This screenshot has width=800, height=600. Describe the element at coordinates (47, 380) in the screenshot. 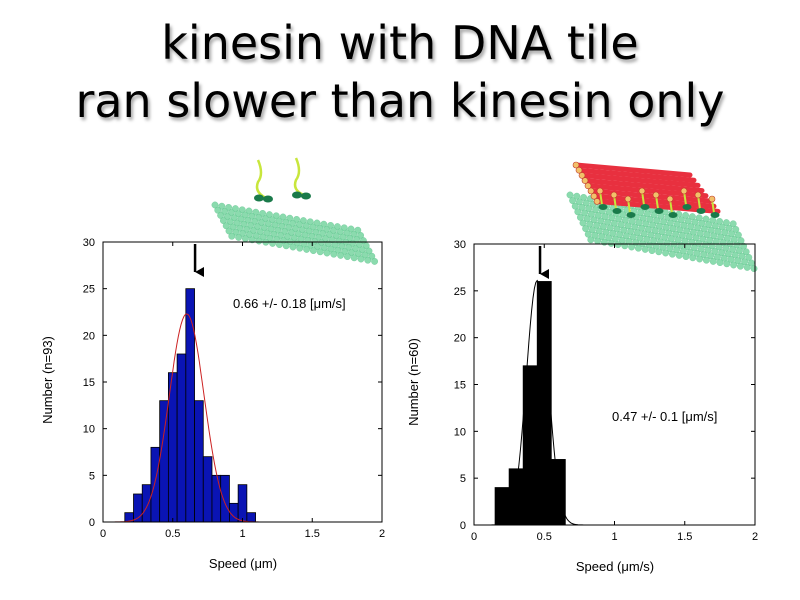

I see `y-axis-label-kinesin-only: Number (n=93)` at that location.